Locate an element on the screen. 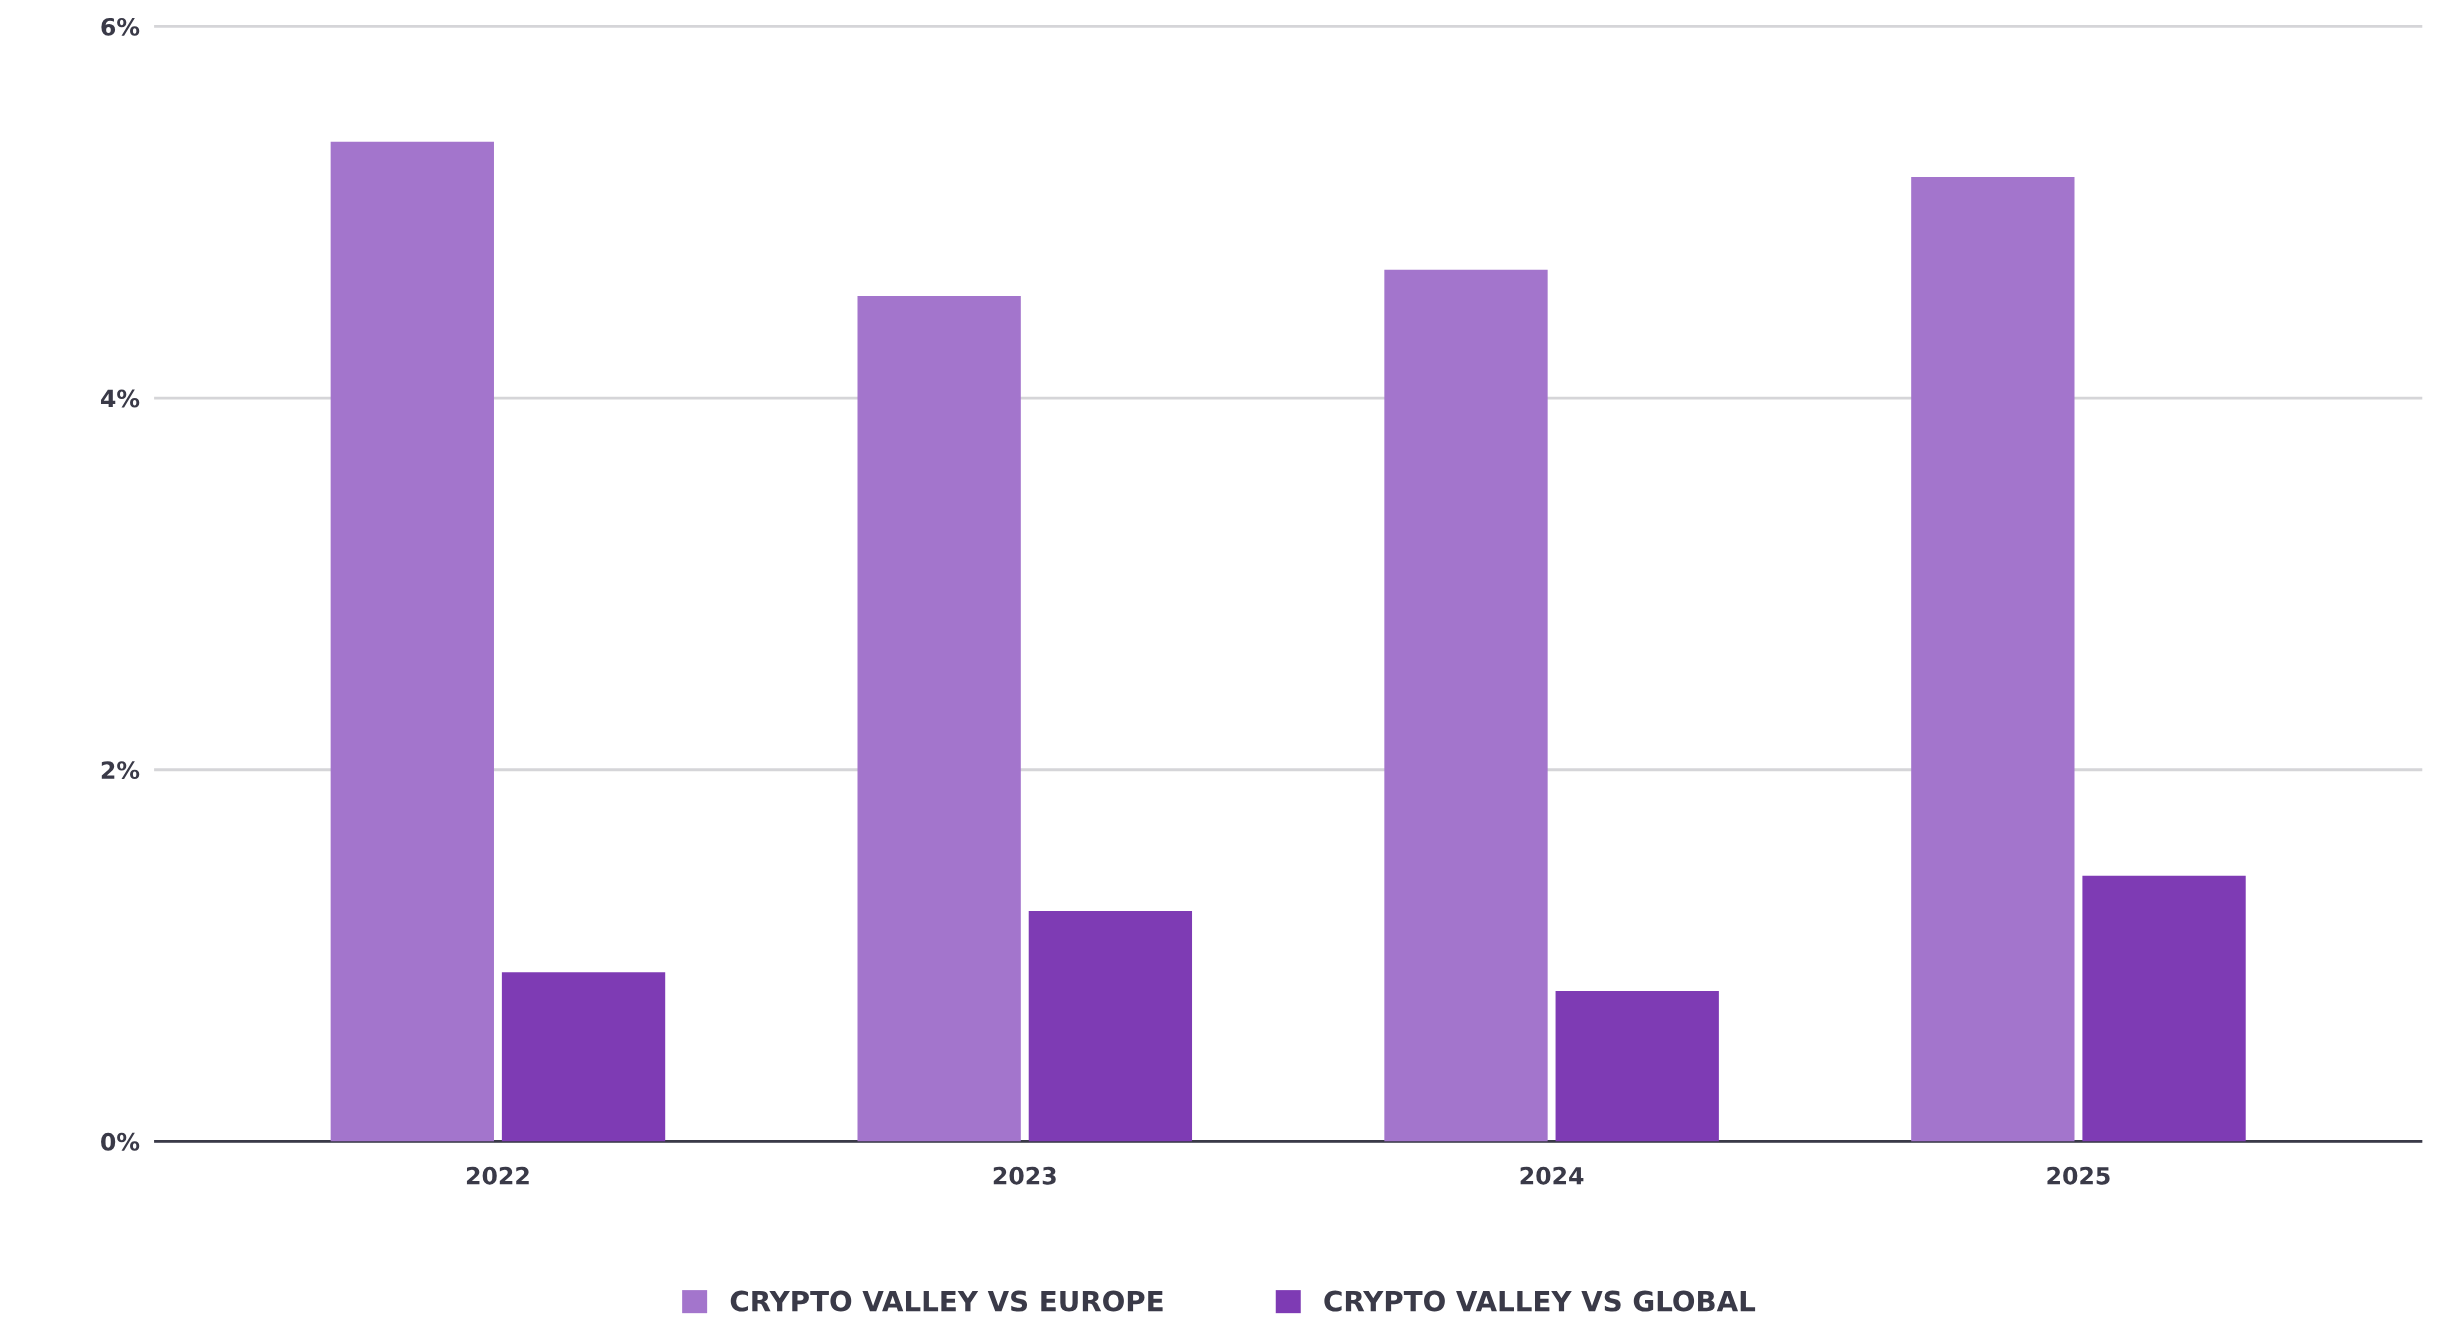 Image resolution: width=2438 pixels, height=1342 pixels. y-tick-label: 0% is located at coordinates (120, 1141).